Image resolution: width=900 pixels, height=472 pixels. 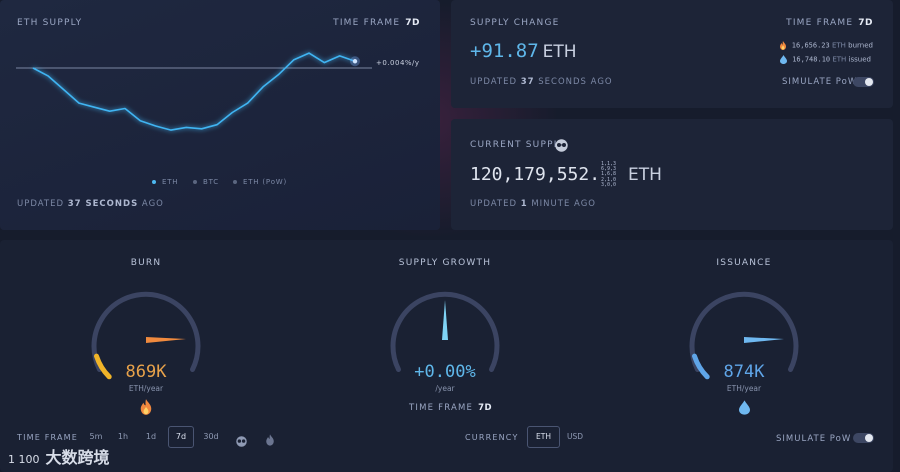 I want to click on burn-gauge-fill, so click(x=103, y=366).